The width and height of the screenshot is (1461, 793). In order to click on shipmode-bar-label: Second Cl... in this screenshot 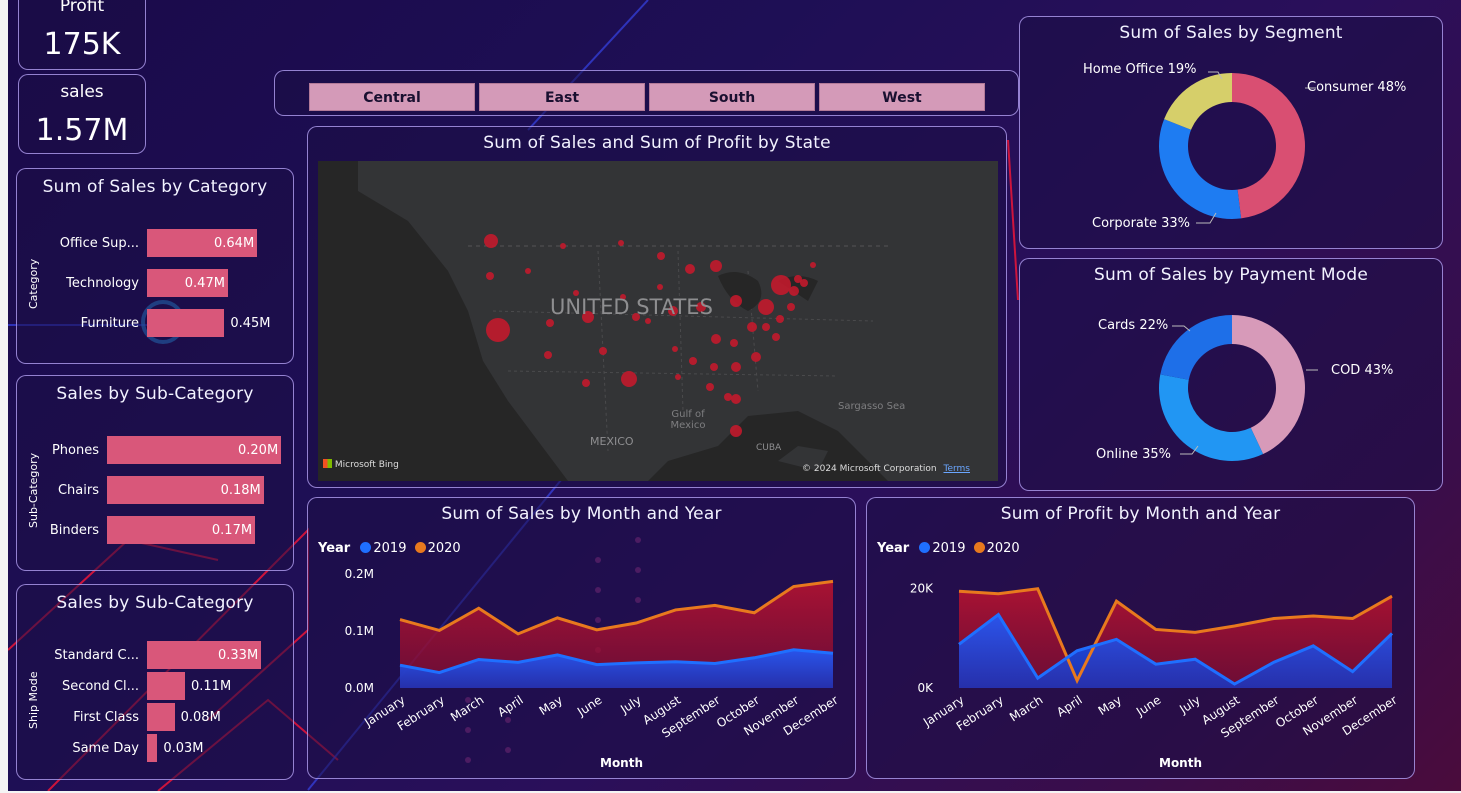, I will do `click(100, 686)`.